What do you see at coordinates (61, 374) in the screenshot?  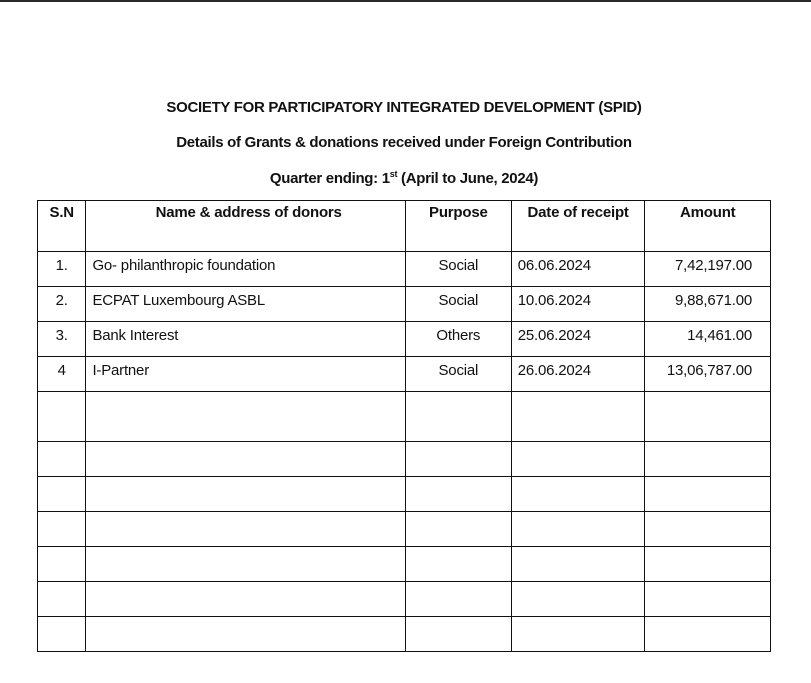 I see `cell-sn: 4` at bounding box center [61, 374].